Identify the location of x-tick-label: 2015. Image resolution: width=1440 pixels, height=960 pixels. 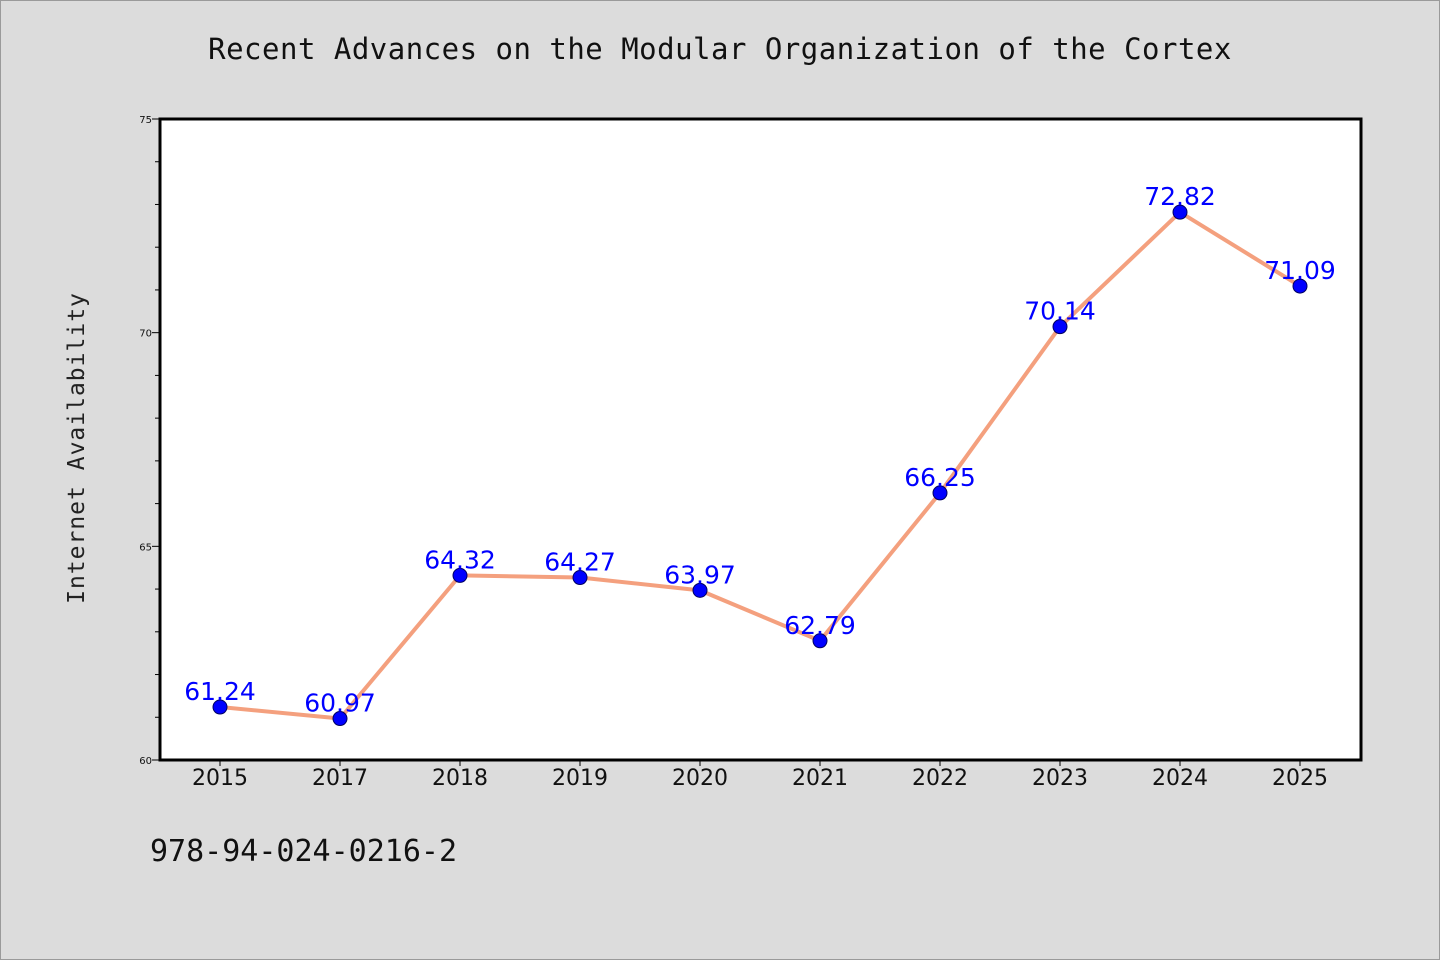
(220, 778).